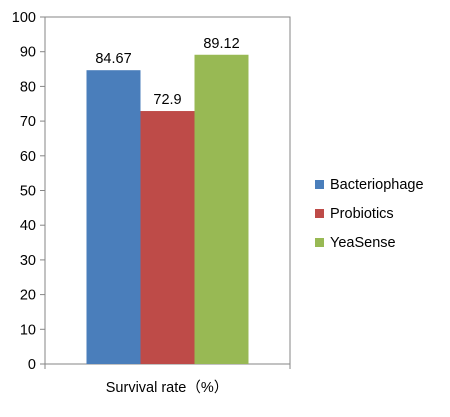  What do you see at coordinates (113, 59) in the screenshot?
I see `data-label-bacteriophage: 84.67` at bounding box center [113, 59].